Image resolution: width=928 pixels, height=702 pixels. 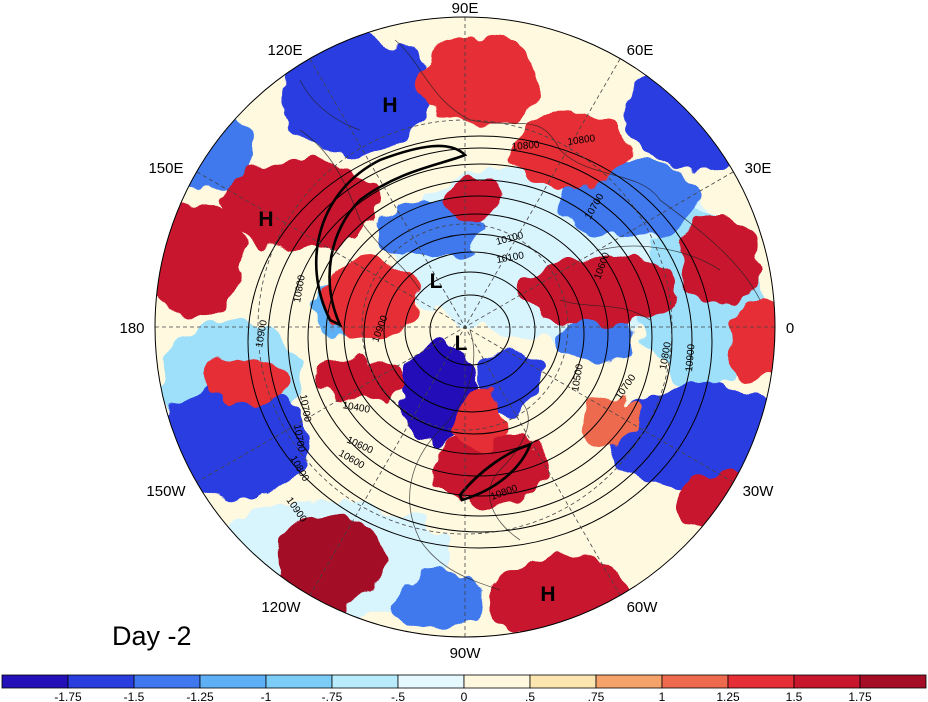 I want to click on lon-label-150w: 150W, so click(x=166, y=491).